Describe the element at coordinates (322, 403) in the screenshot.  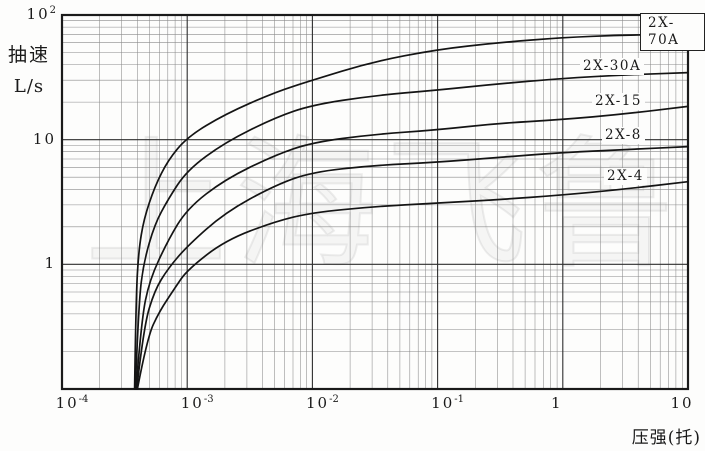
I see `x-tick-2: 10-2` at that location.